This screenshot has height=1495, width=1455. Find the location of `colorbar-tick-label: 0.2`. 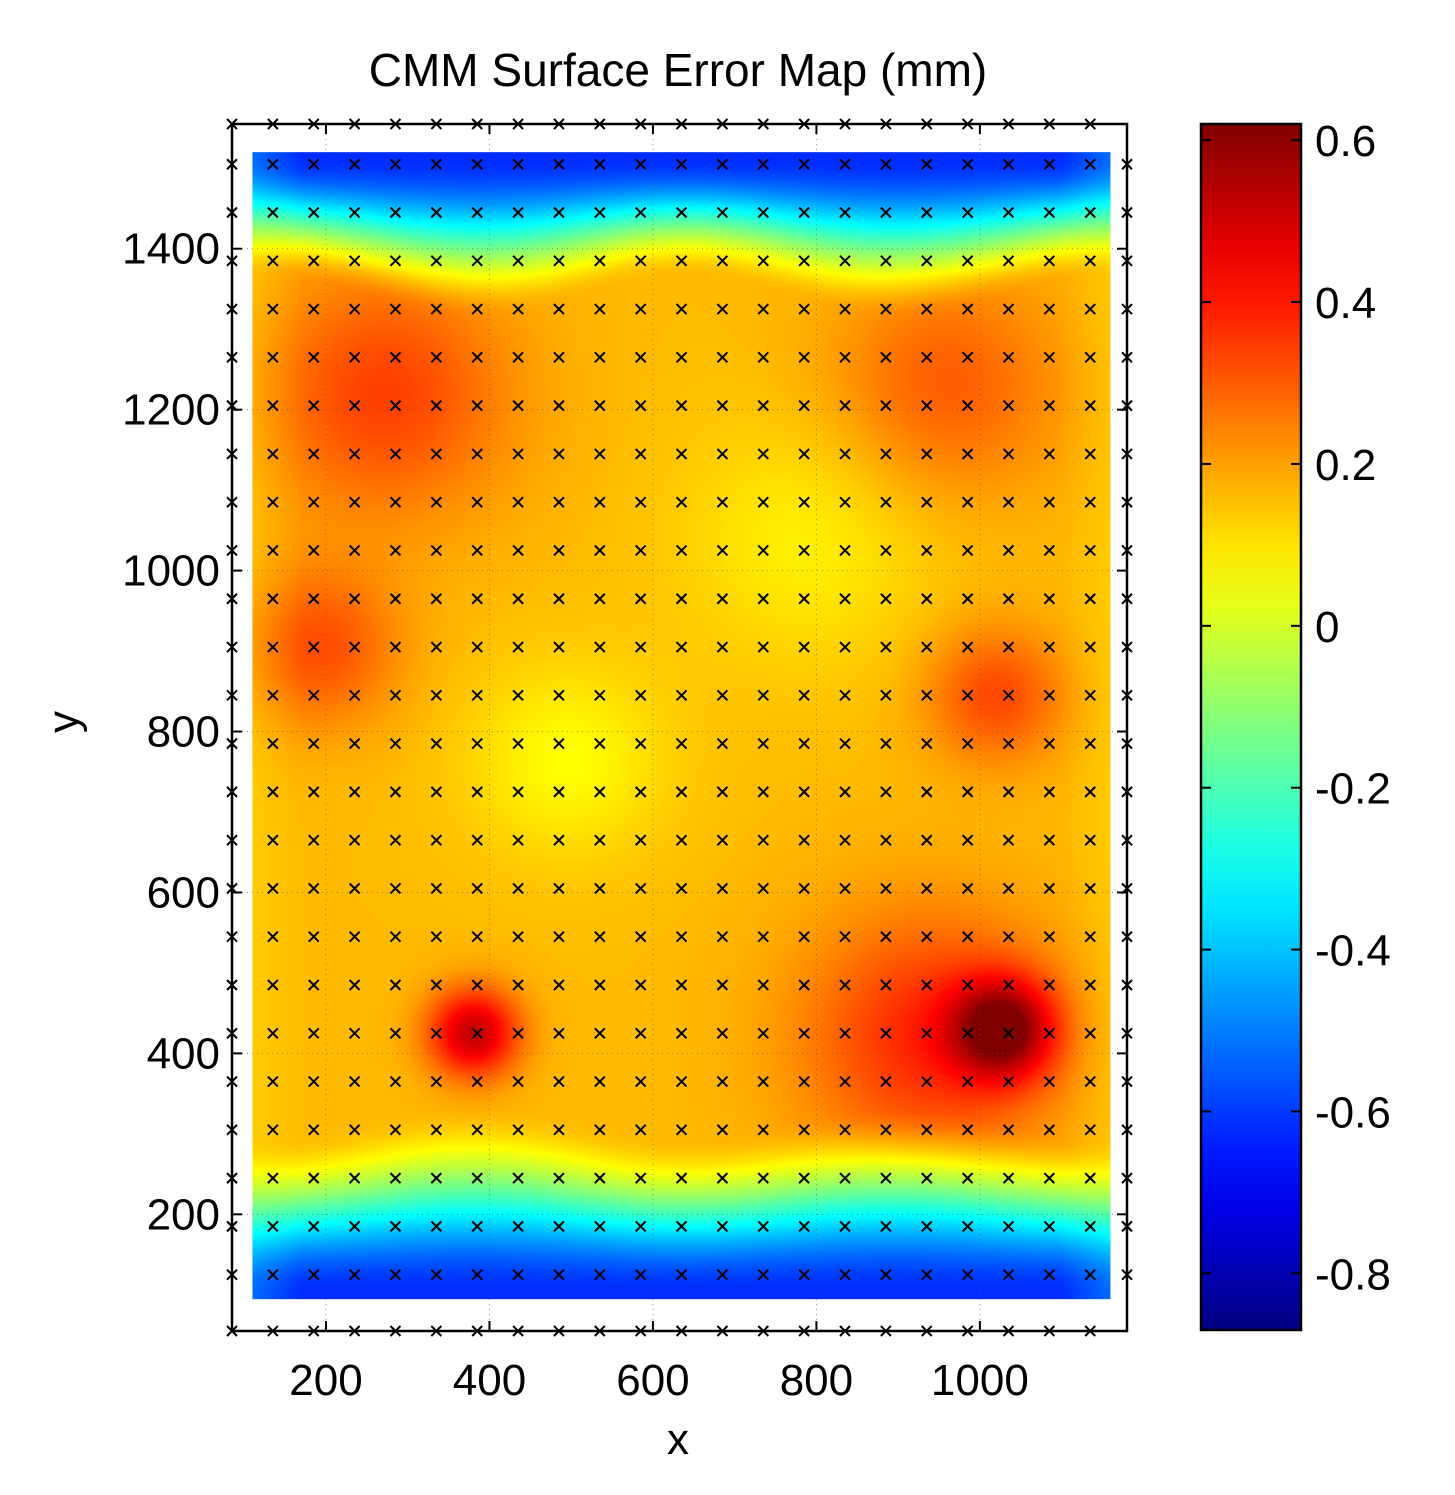

colorbar-tick-label: 0.2 is located at coordinates (1345, 465).